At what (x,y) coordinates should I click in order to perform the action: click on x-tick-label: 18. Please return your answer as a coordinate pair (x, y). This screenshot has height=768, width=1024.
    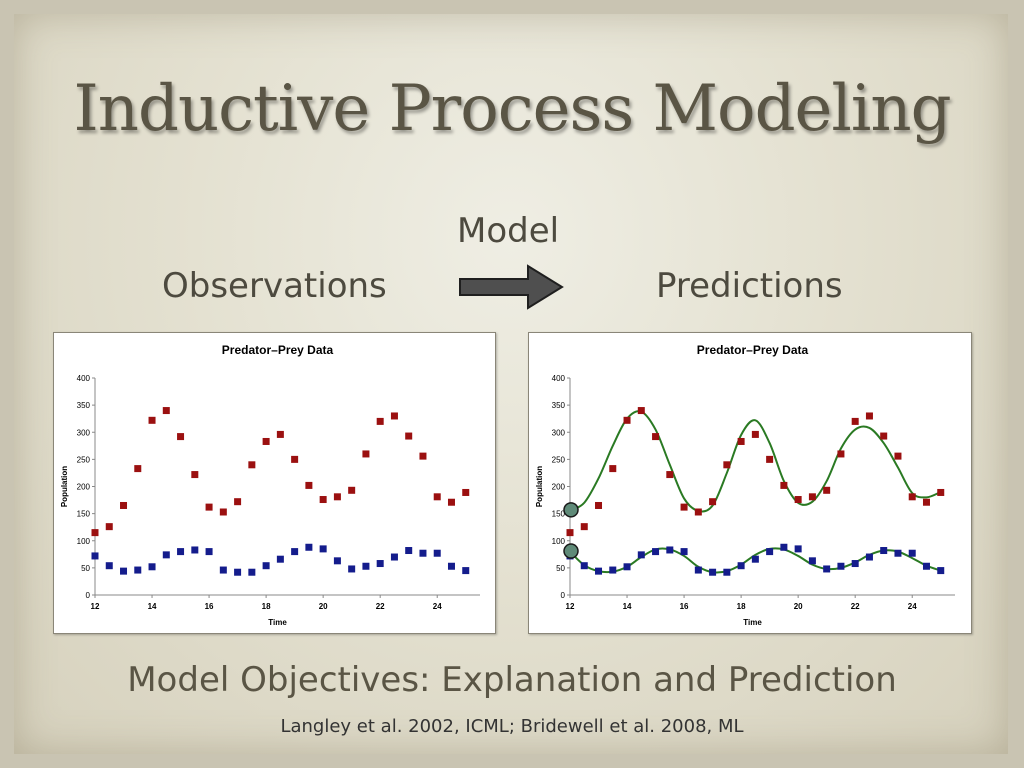
    Looking at the image, I should click on (741, 606).